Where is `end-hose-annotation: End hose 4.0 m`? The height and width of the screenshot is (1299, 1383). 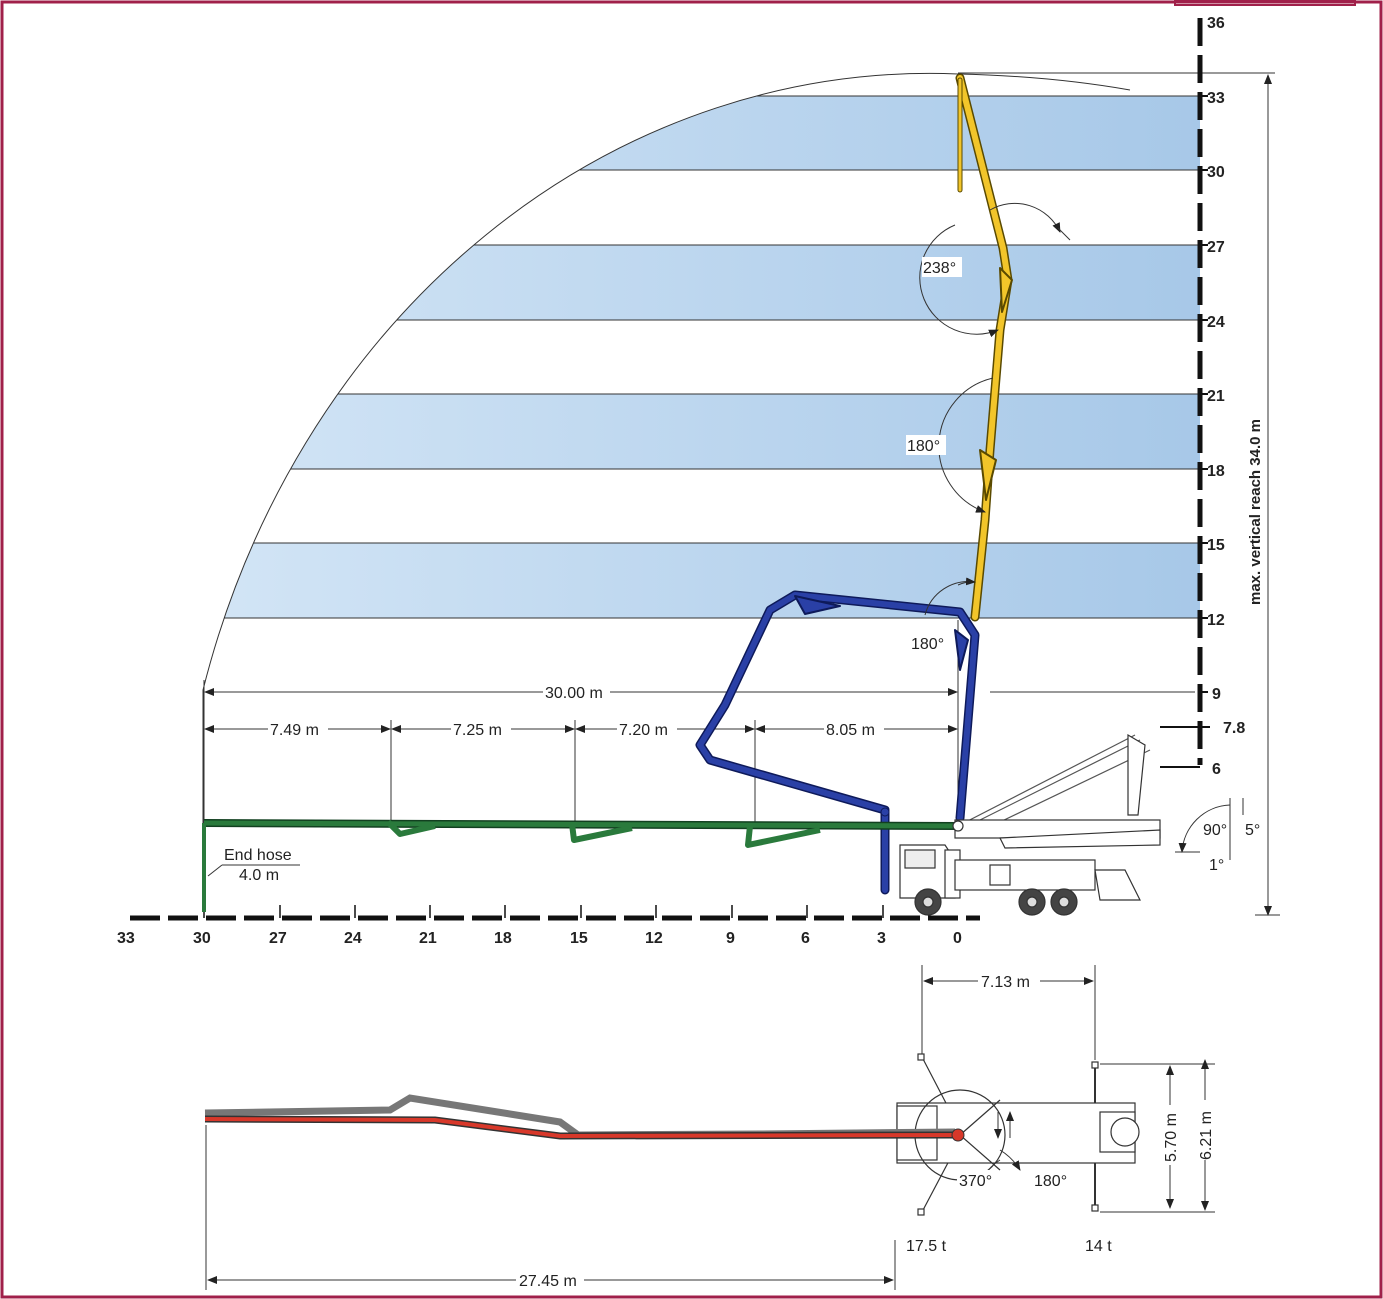 end-hose-annotation: End hose 4.0 m is located at coordinates (253, 865).